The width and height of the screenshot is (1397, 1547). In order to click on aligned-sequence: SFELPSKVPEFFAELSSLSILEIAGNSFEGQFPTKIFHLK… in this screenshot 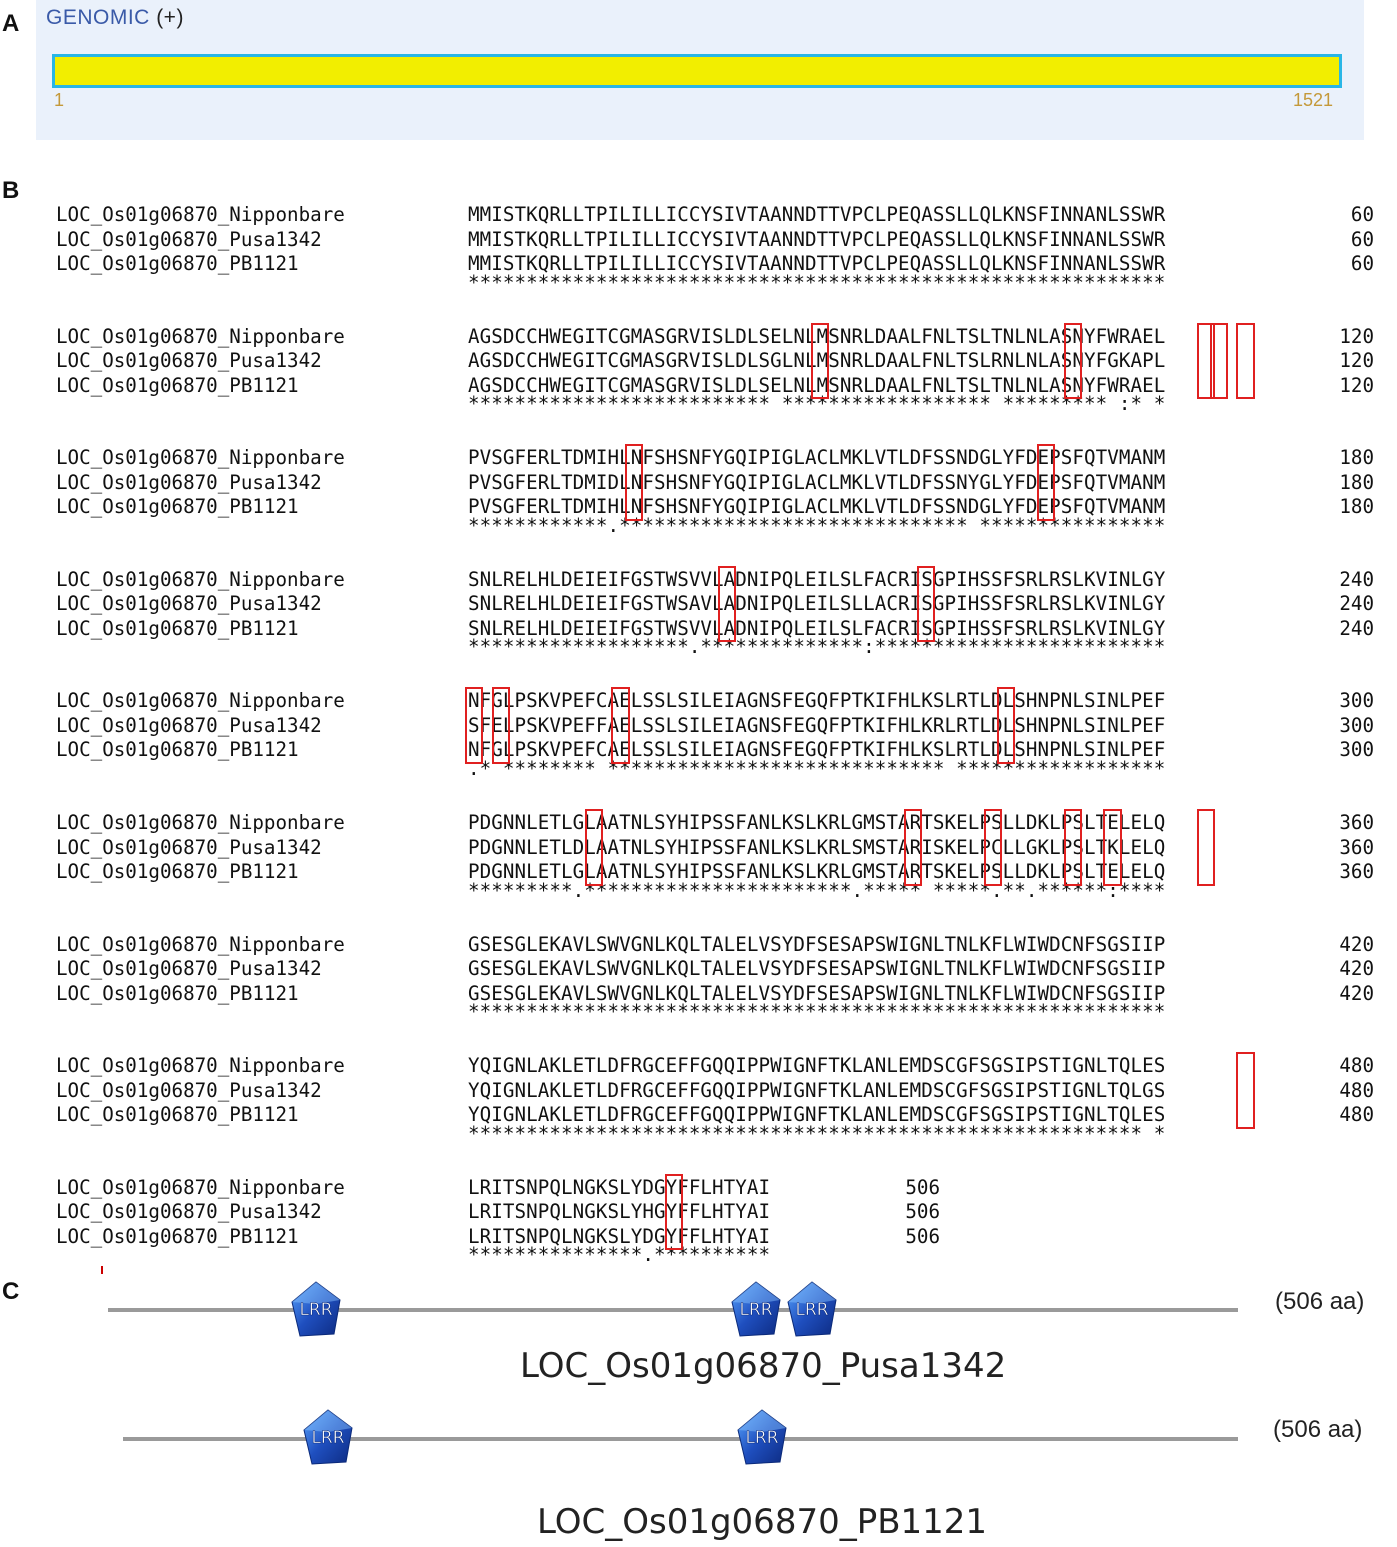, I will do `click(817, 725)`.